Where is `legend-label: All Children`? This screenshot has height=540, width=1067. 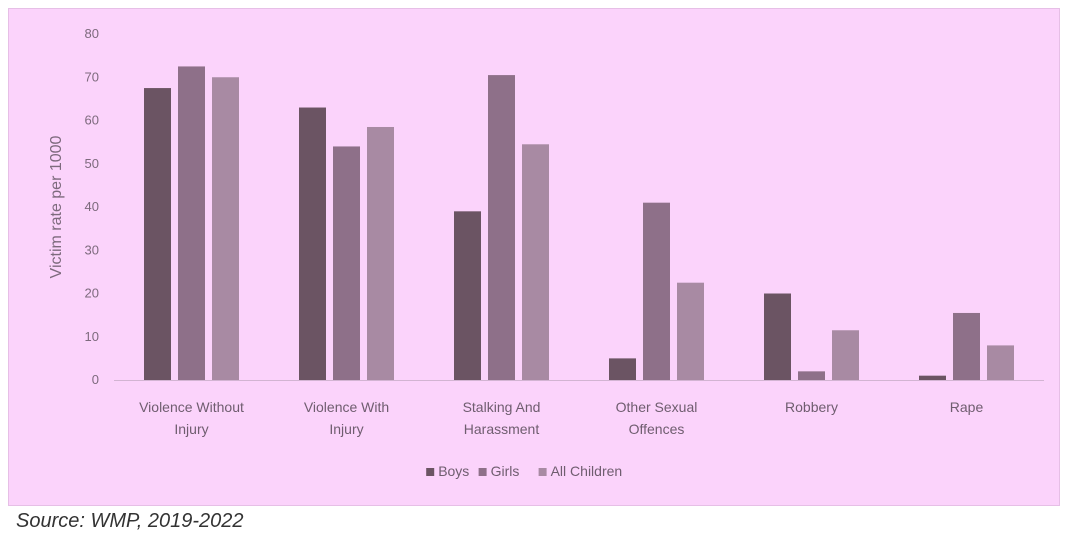 legend-label: All Children is located at coordinates (587, 471).